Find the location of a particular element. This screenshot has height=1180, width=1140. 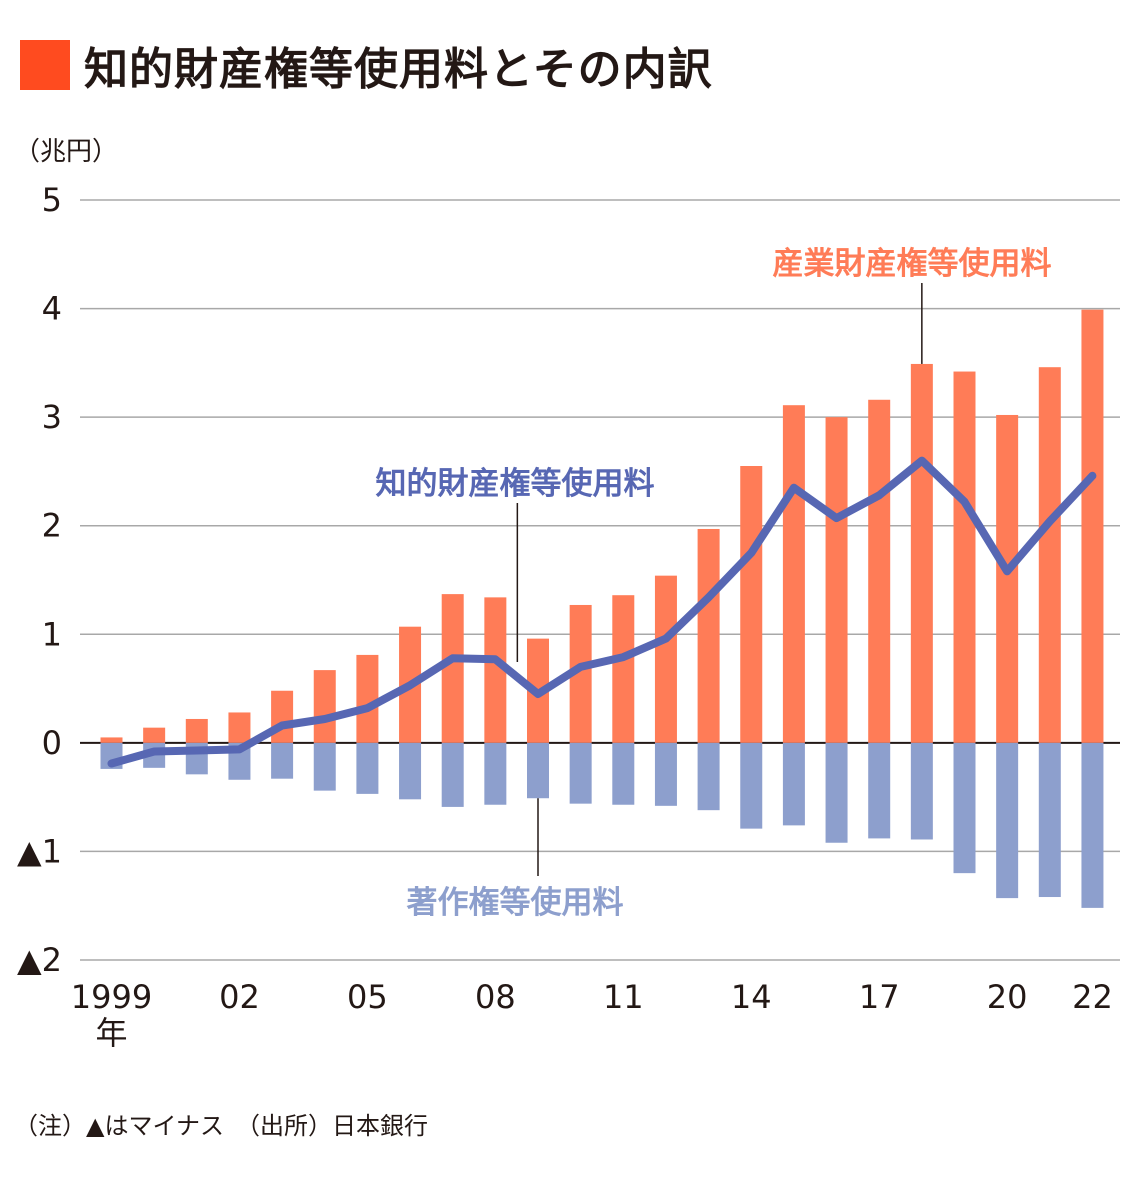

x-tick-label: 11 is located at coordinates (623, 997).